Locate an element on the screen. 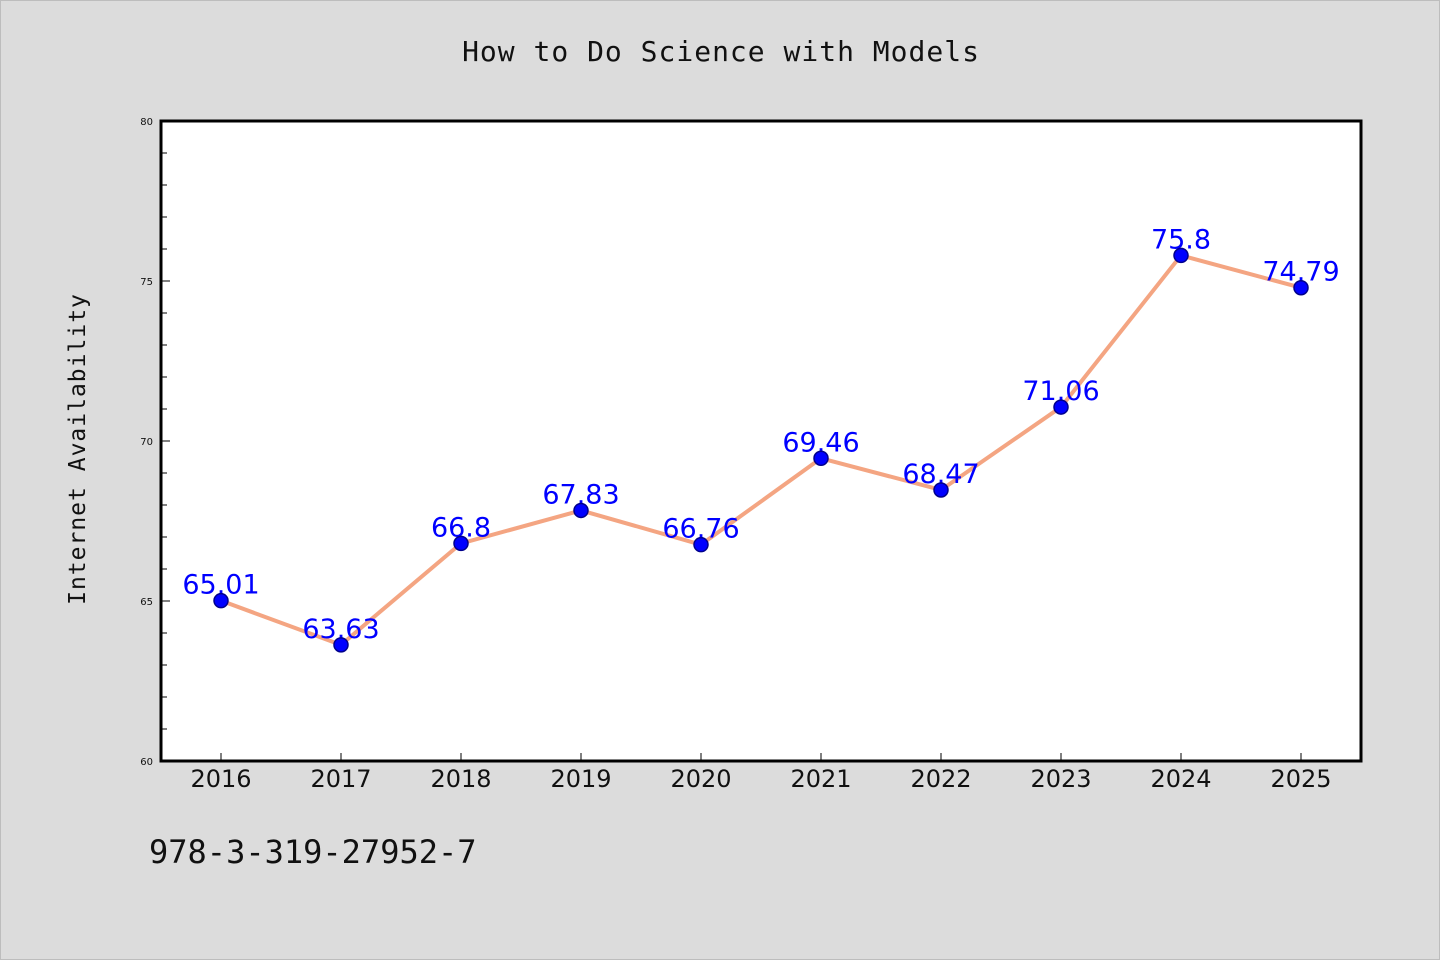 The width and height of the screenshot is (1440, 960). x-tick-label: 2017 is located at coordinates (340, 779).